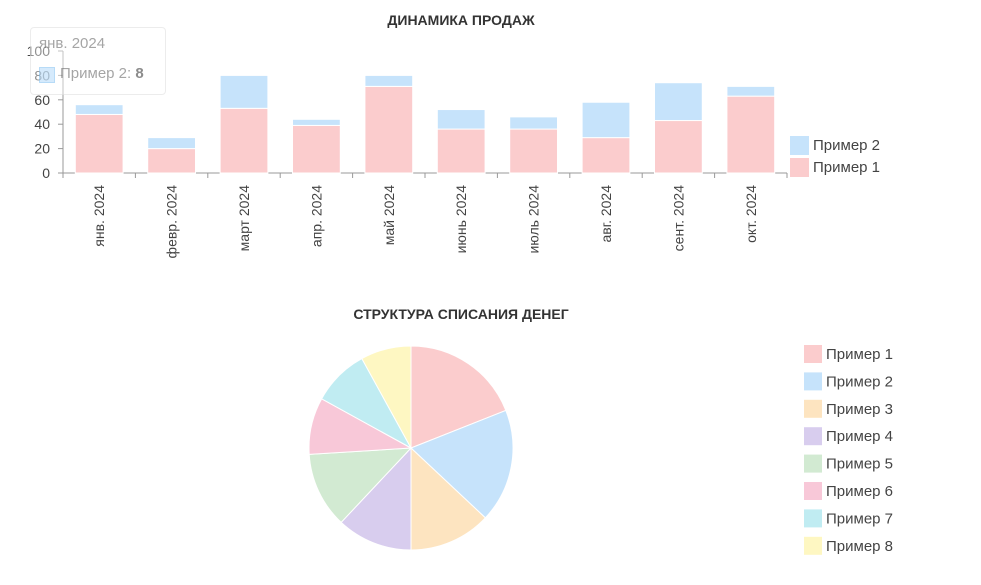  I want to click on legend-label: Пример 6, so click(859, 491).